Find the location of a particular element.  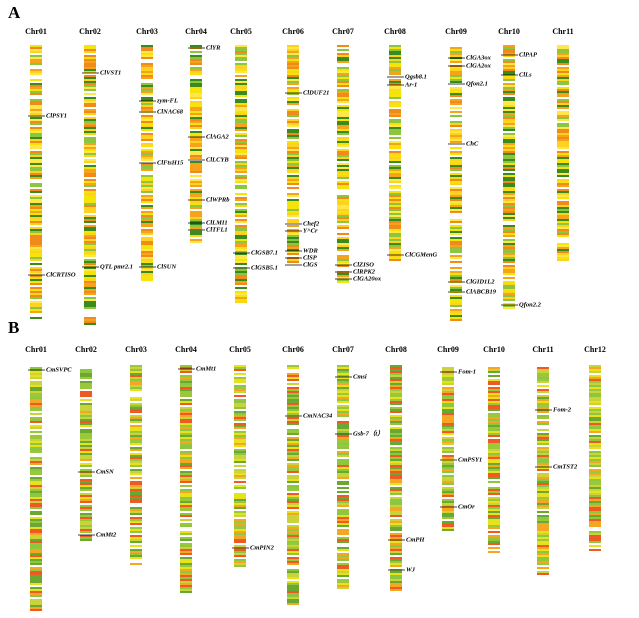

chromosome-name: Chr01 is located at coordinates (36, 31).